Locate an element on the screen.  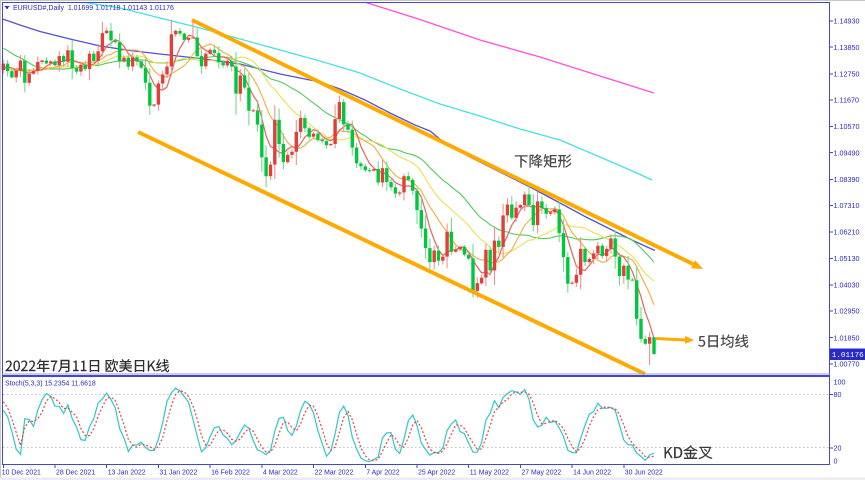
svg-text: 30 Jun 2022 is located at coordinates (644, 472).